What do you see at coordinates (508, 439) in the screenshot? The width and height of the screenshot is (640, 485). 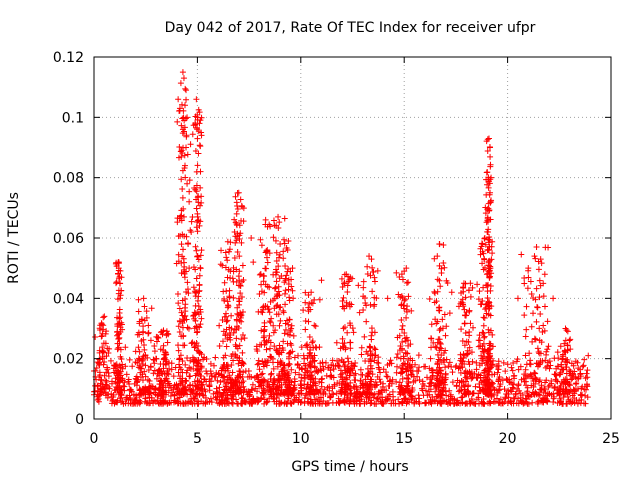 I see `x-tick-label: 20` at bounding box center [508, 439].